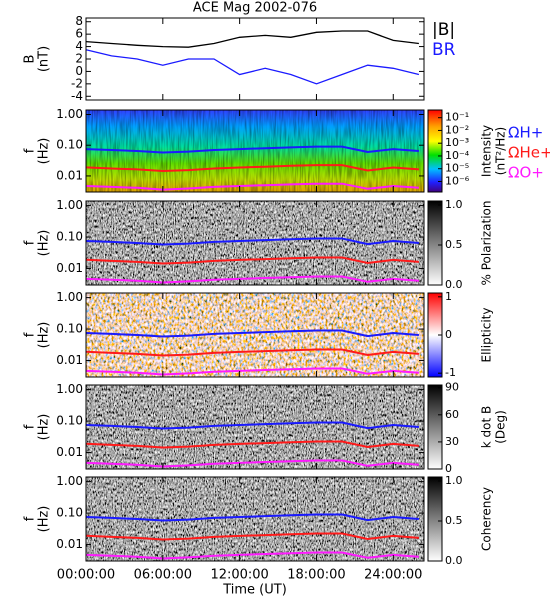  I want to click on colorbar-tick-label: 10⁻³, so click(457, 142).